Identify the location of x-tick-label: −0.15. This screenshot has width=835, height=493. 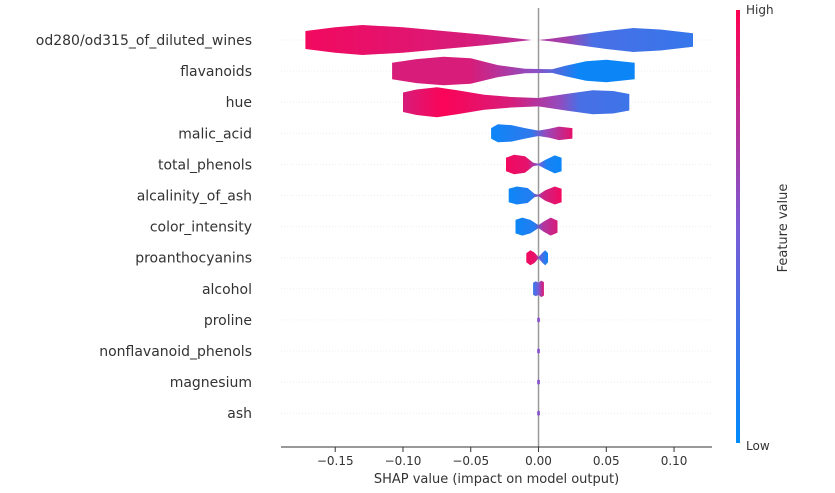
(335, 461).